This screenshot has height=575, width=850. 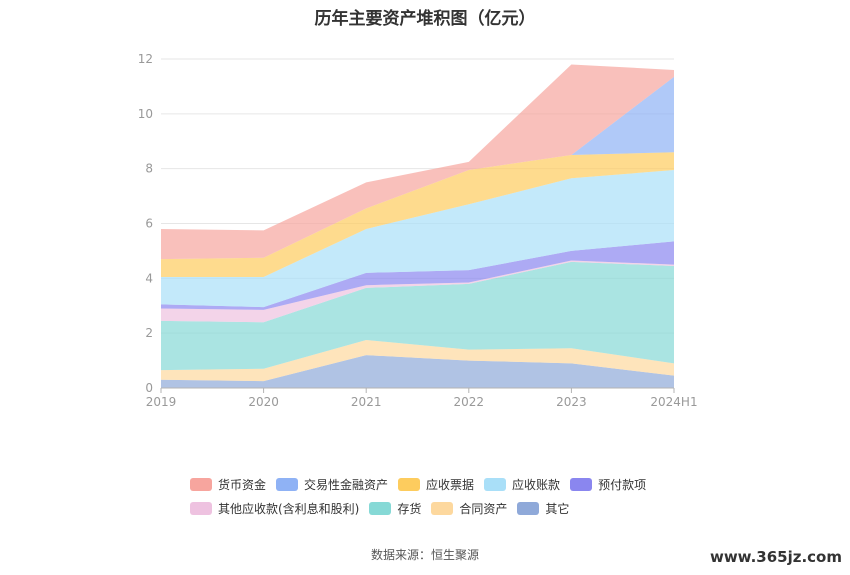 I want to click on x-tick-label: 2021, so click(x=366, y=402).